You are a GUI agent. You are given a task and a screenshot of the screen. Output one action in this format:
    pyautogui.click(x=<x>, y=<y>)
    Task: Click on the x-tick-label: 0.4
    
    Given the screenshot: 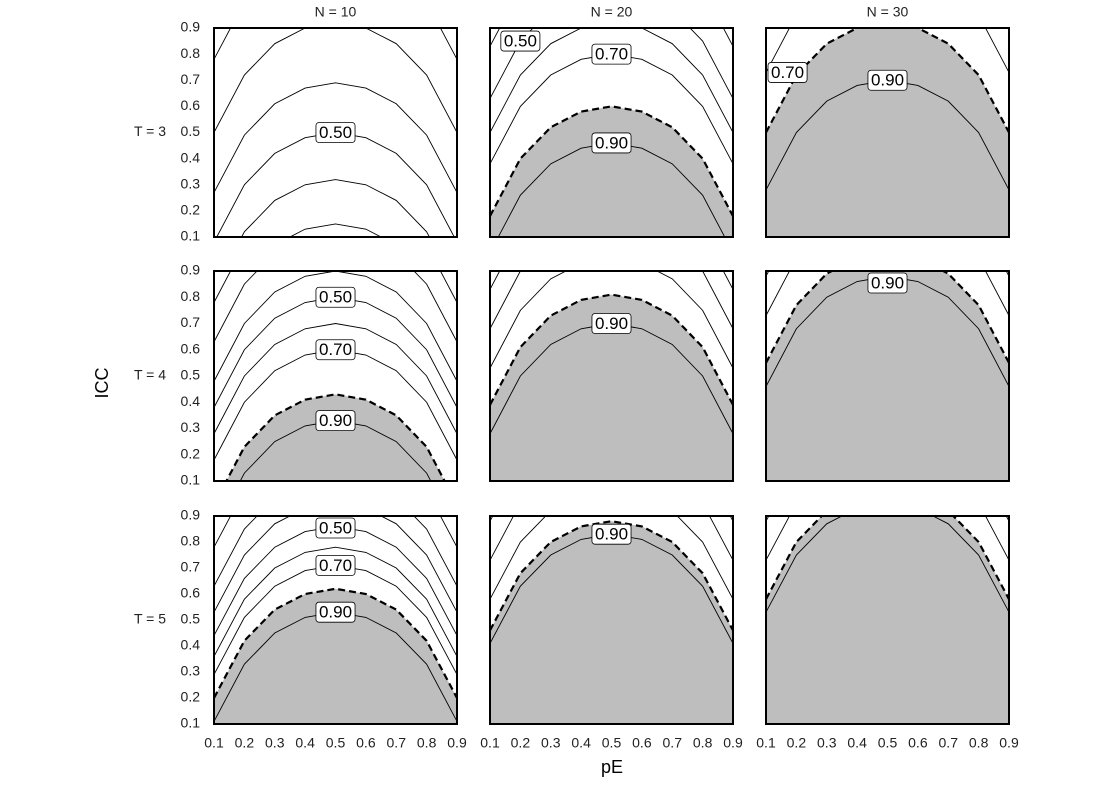 What is the action you would take?
    pyautogui.click(x=857, y=743)
    